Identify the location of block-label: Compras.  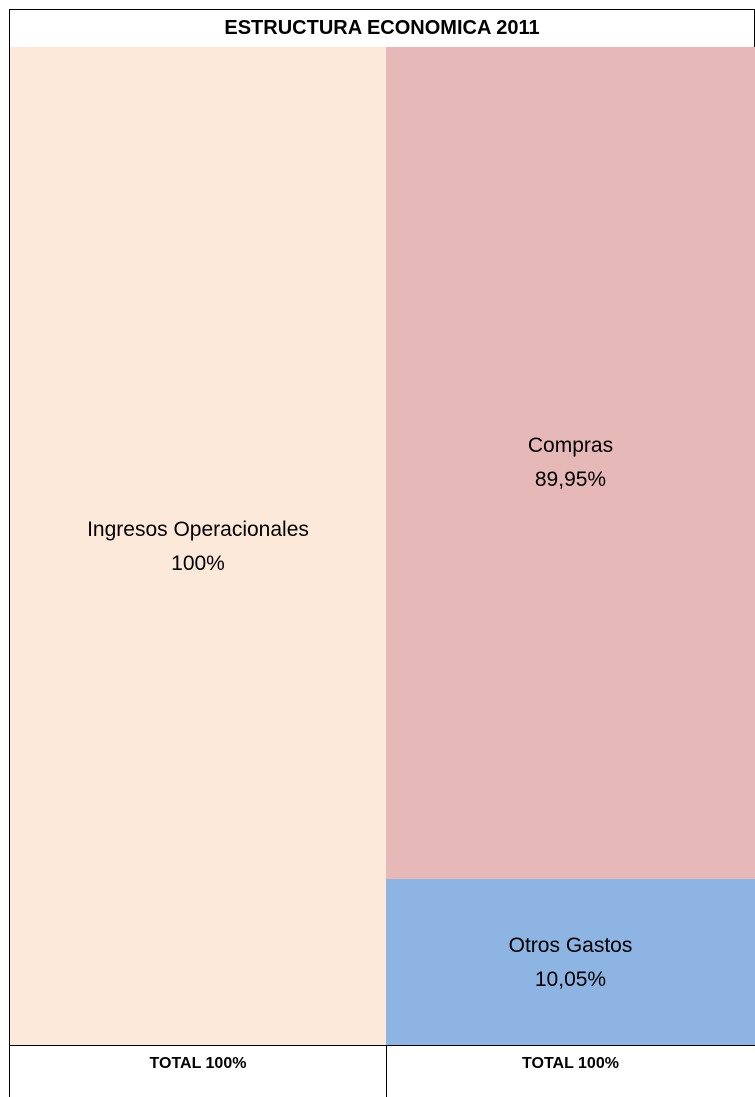
(570, 445).